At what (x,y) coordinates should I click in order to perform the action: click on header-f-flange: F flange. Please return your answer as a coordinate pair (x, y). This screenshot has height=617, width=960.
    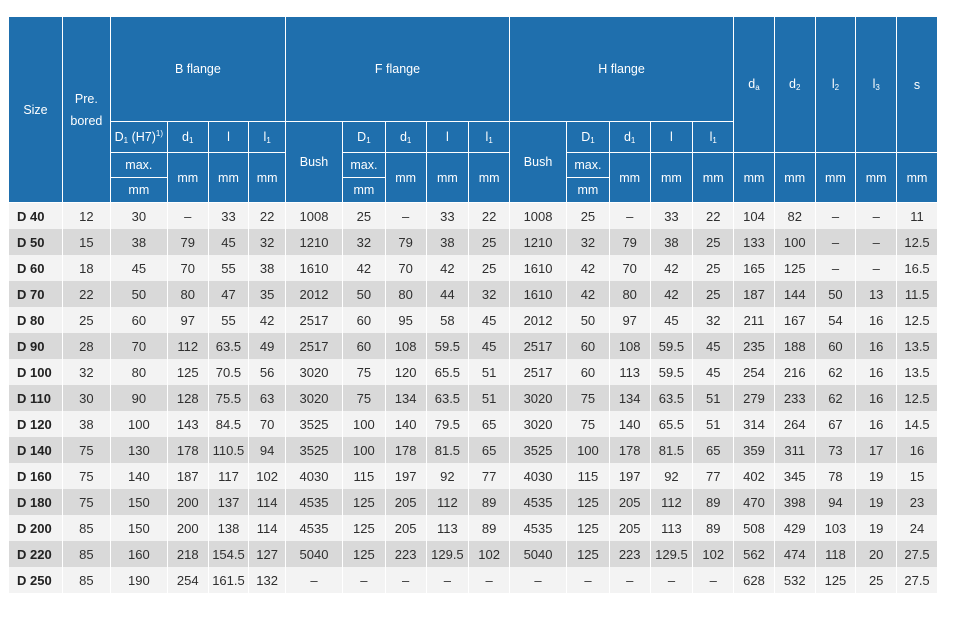
    Looking at the image, I should click on (397, 69).